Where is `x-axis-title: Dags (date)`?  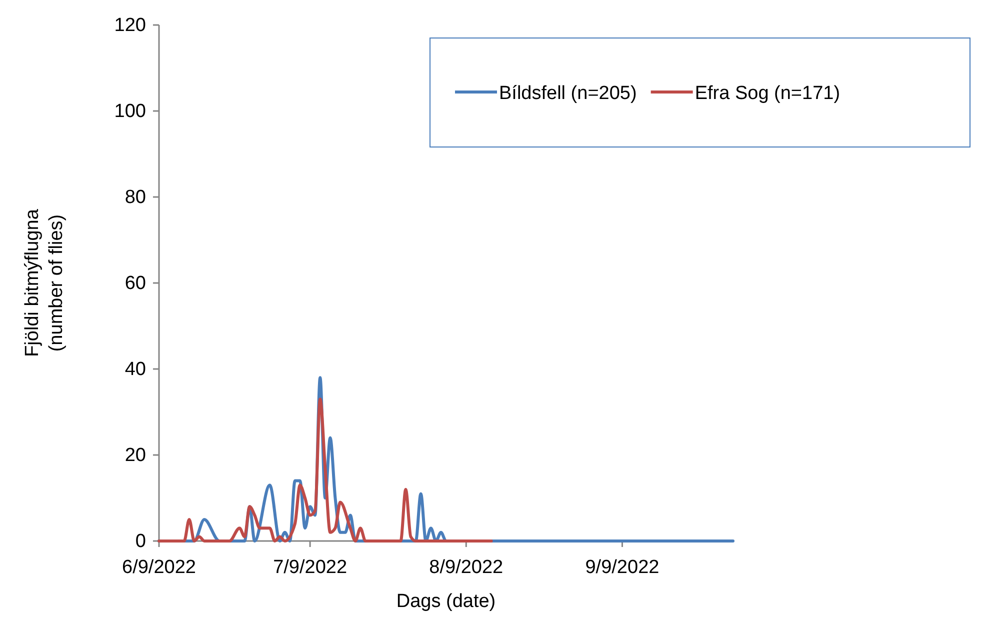 x-axis-title: Dags (date) is located at coordinates (446, 601).